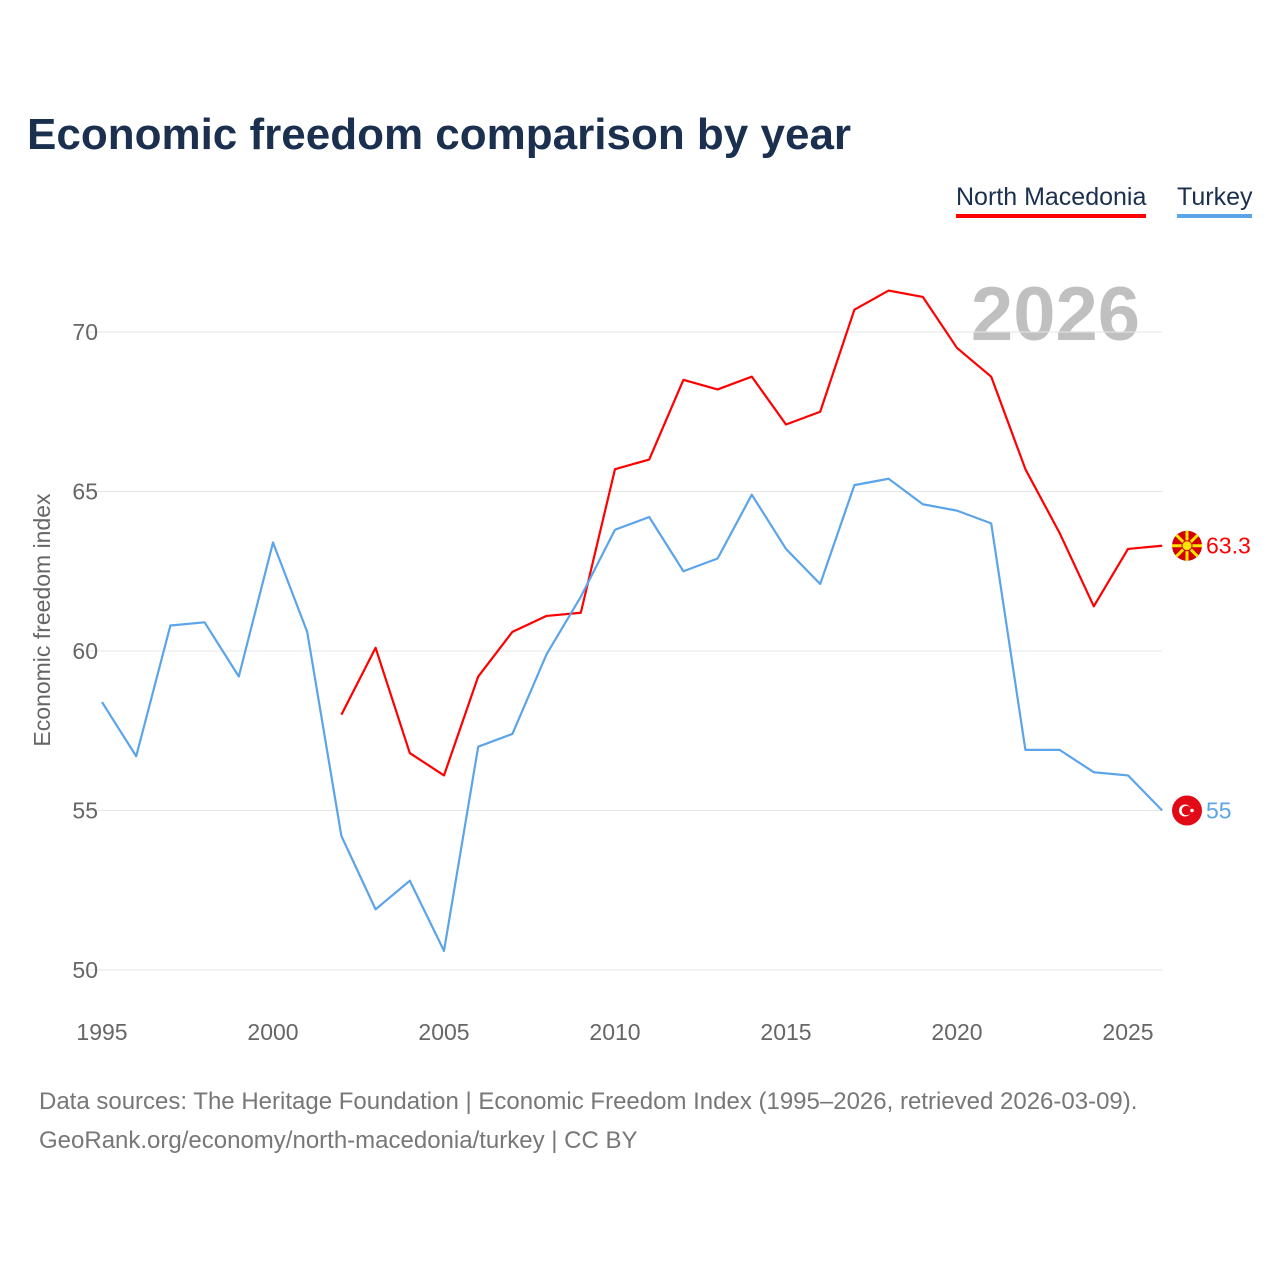  What do you see at coordinates (1187, 810) in the screenshot?
I see `turkey-flag-icon` at bounding box center [1187, 810].